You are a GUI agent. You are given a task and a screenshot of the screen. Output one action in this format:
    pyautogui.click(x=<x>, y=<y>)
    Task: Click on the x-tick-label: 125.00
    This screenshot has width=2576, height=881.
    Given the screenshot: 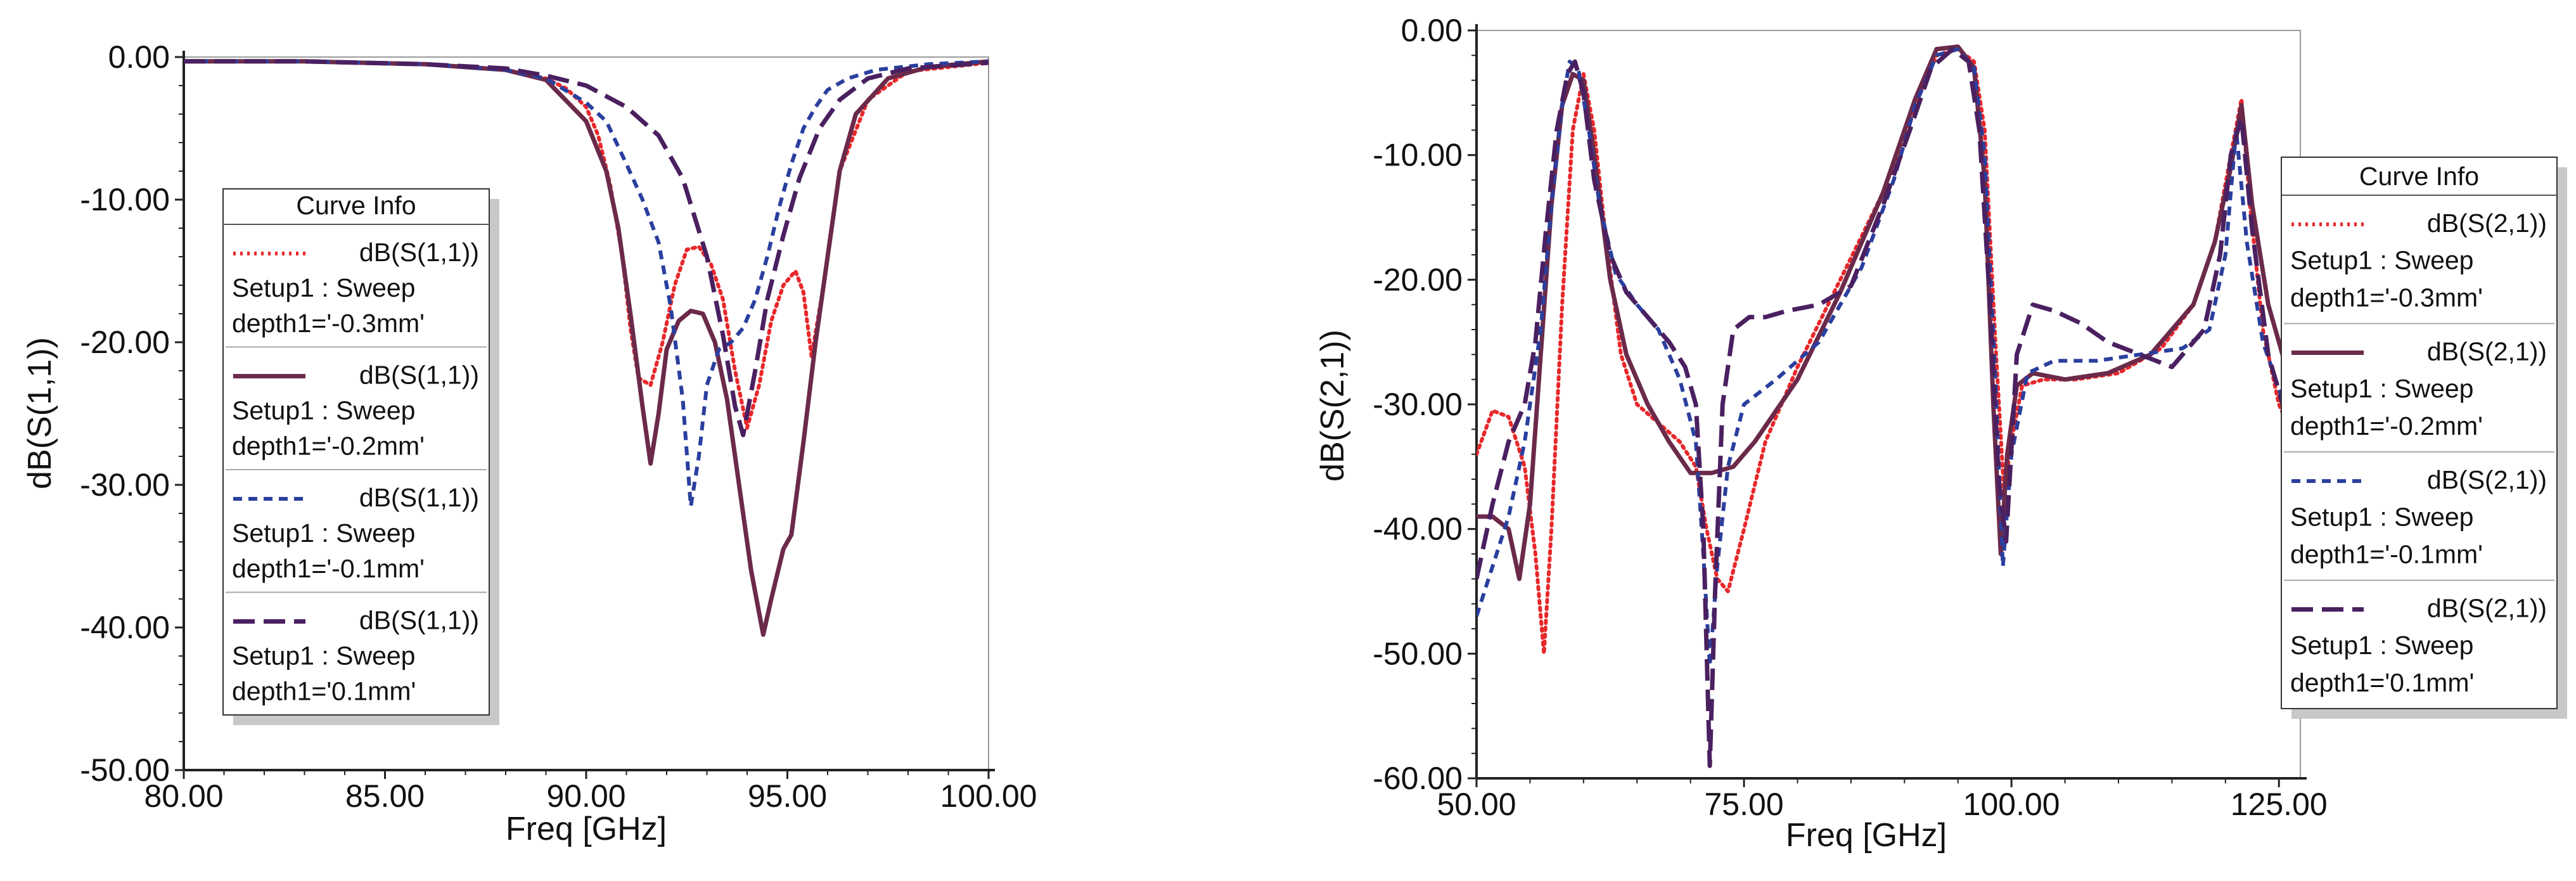 What is the action you would take?
    pyautogui.click(x=2279, y=804)
    